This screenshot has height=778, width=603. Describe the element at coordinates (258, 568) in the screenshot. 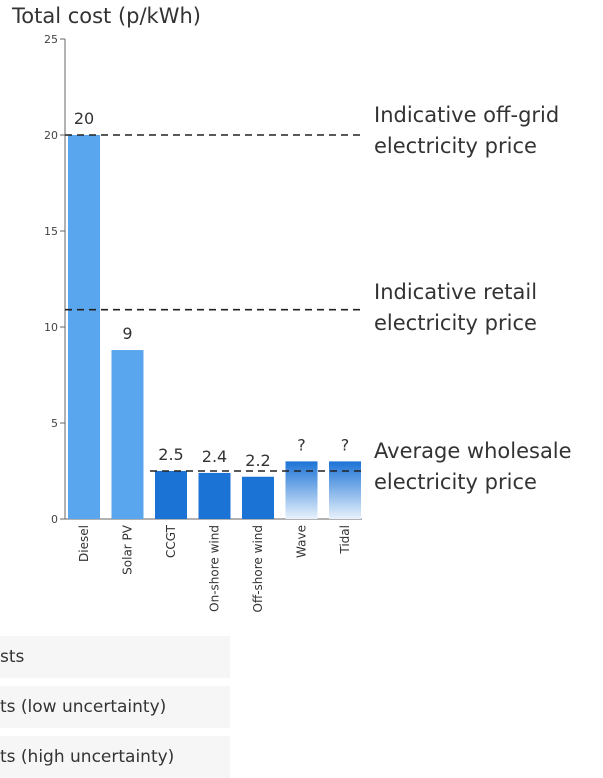

I see `category-label: Off-shore wind` at that location.